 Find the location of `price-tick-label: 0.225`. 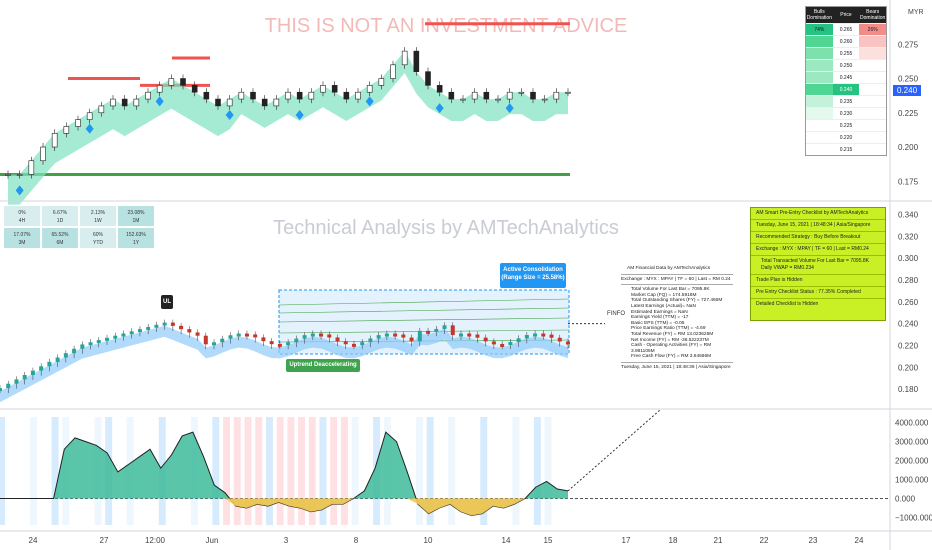

price-tick-label: 0.225 is located at coordinates (908, 113).